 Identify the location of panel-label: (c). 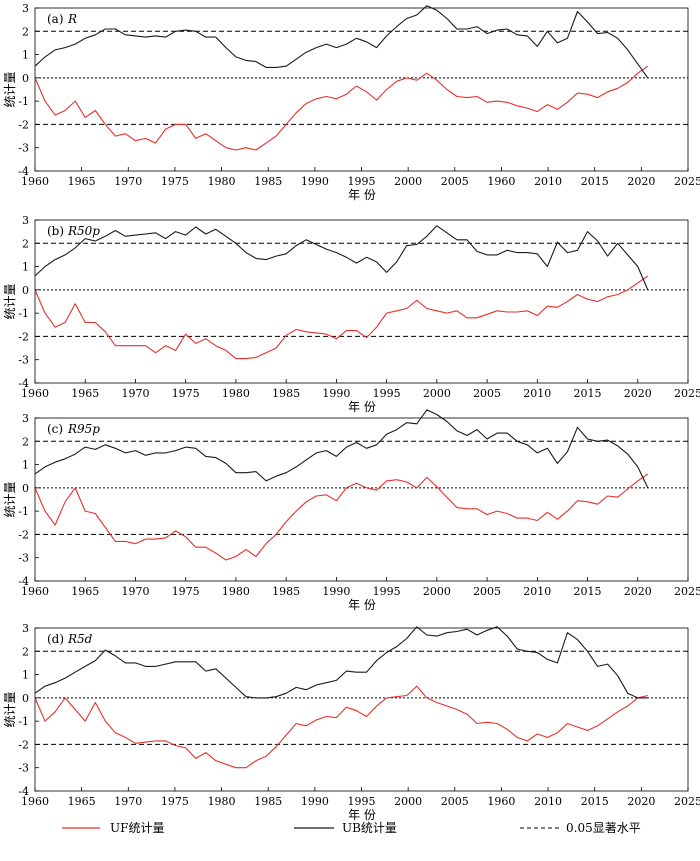
(55, 429).